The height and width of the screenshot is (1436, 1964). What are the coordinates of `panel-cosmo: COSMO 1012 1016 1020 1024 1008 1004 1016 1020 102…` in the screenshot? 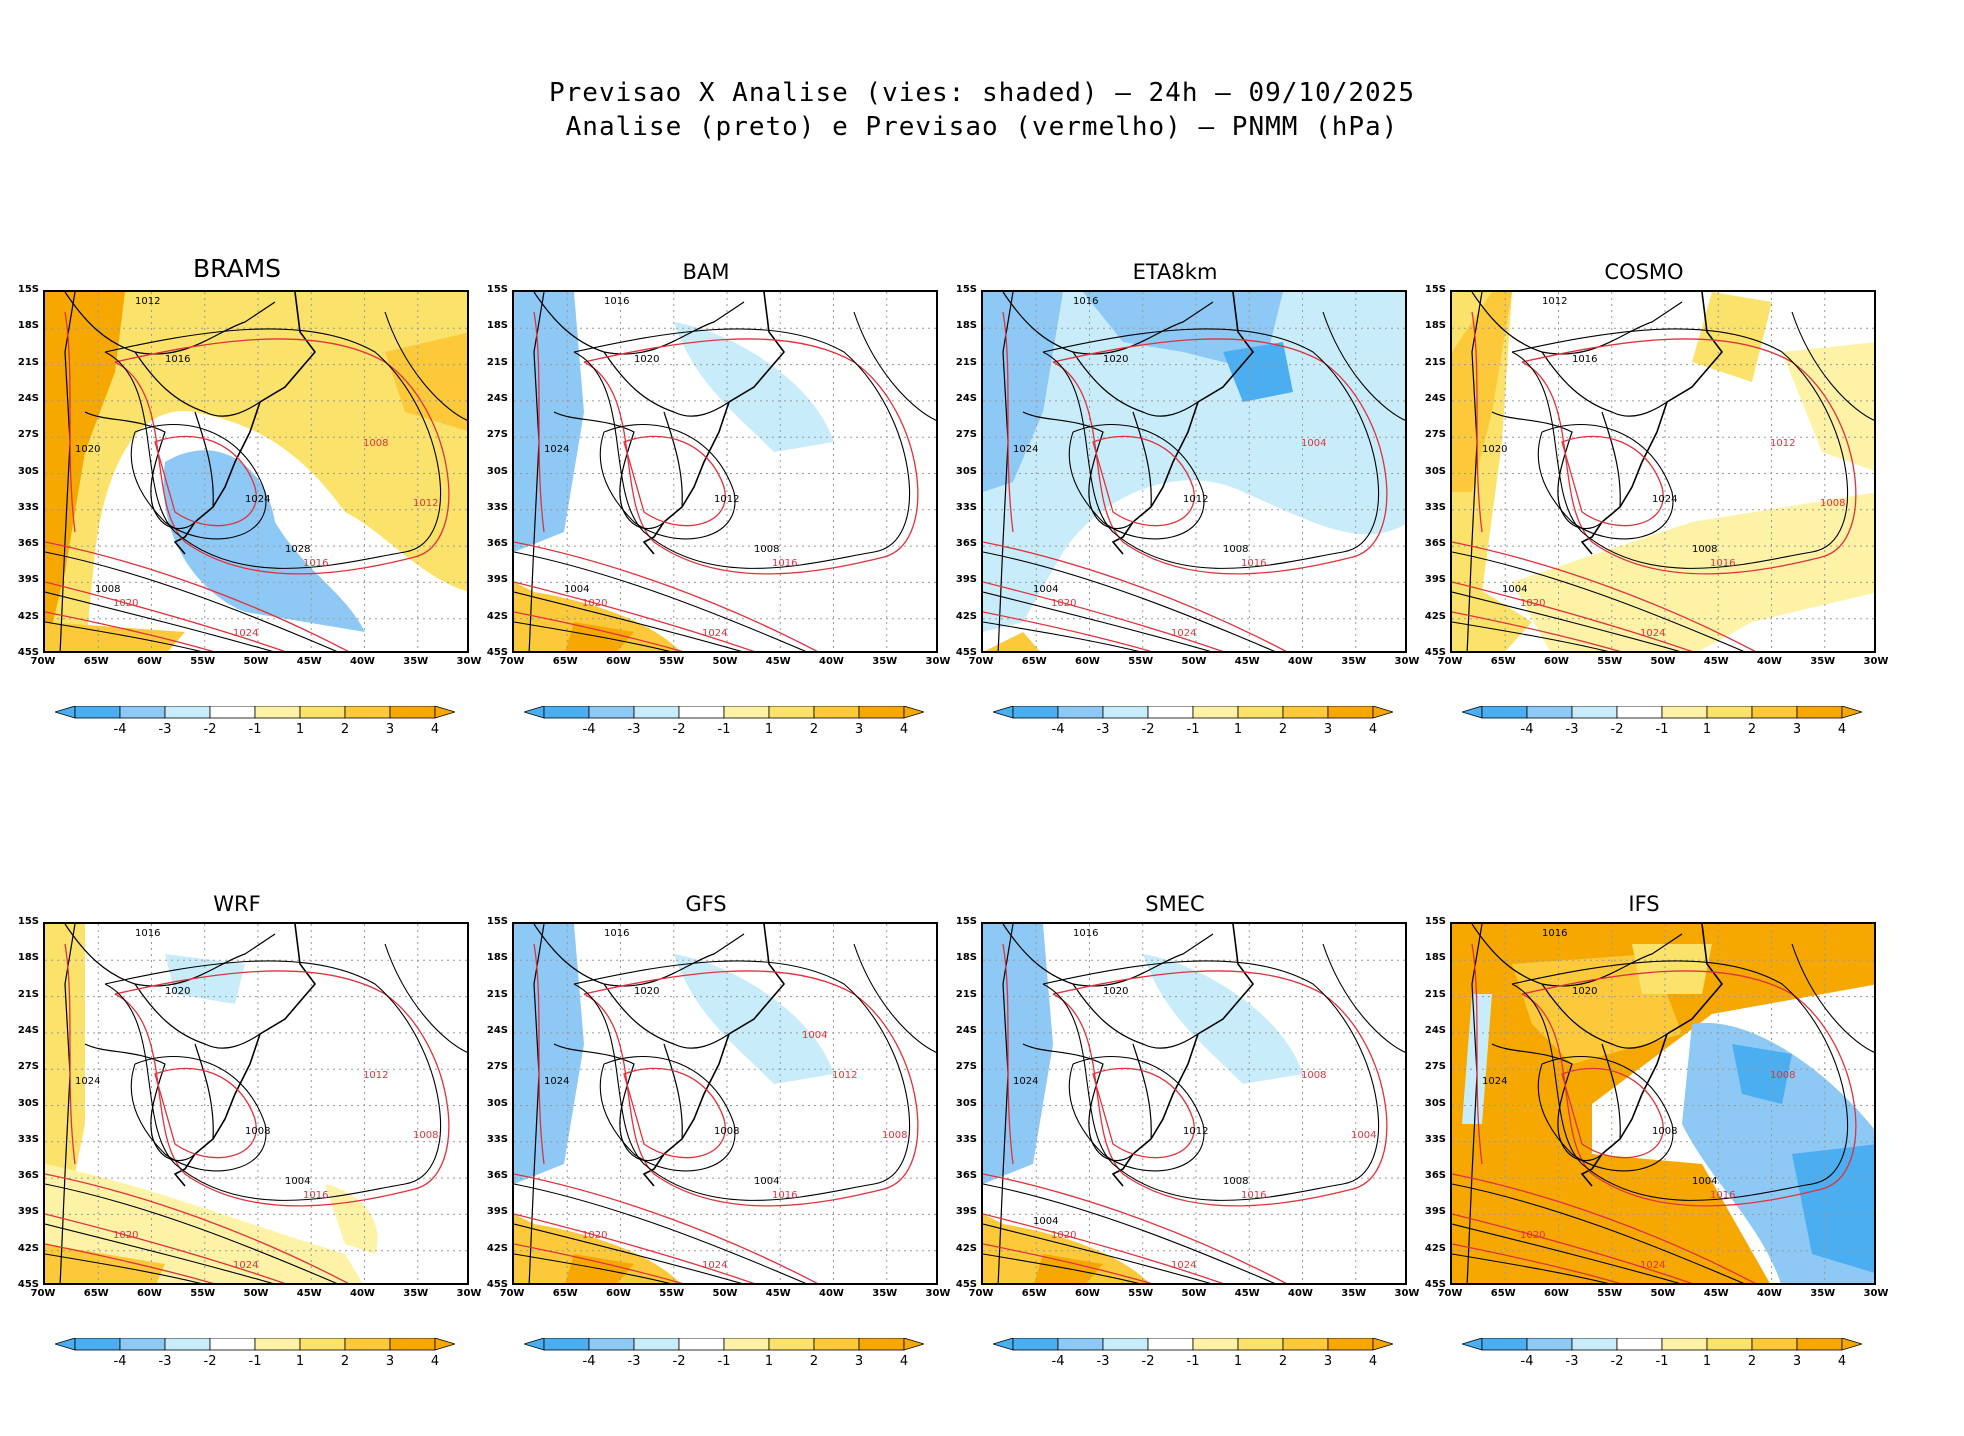 It's located at (1651, 493).